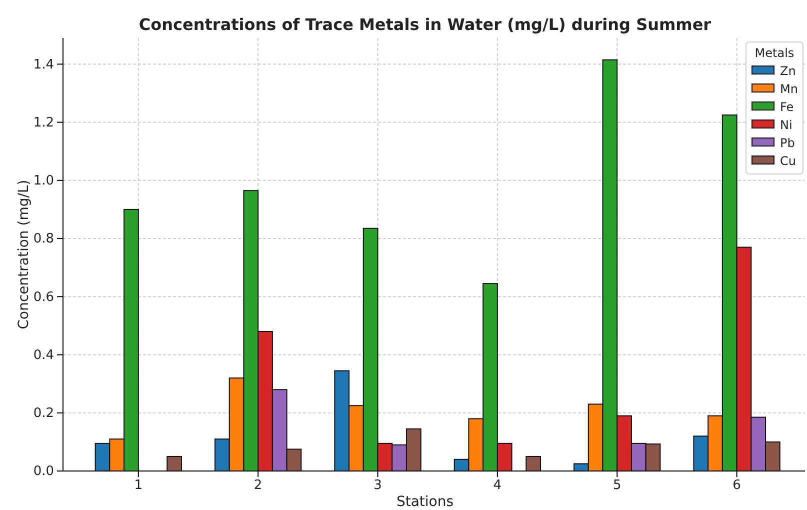 This screenshot has height=510, width=807. What do you see at coordinates (789, 89) in the screenshot?
I see `legend-label: Mn` at bounding box center [789, 89].